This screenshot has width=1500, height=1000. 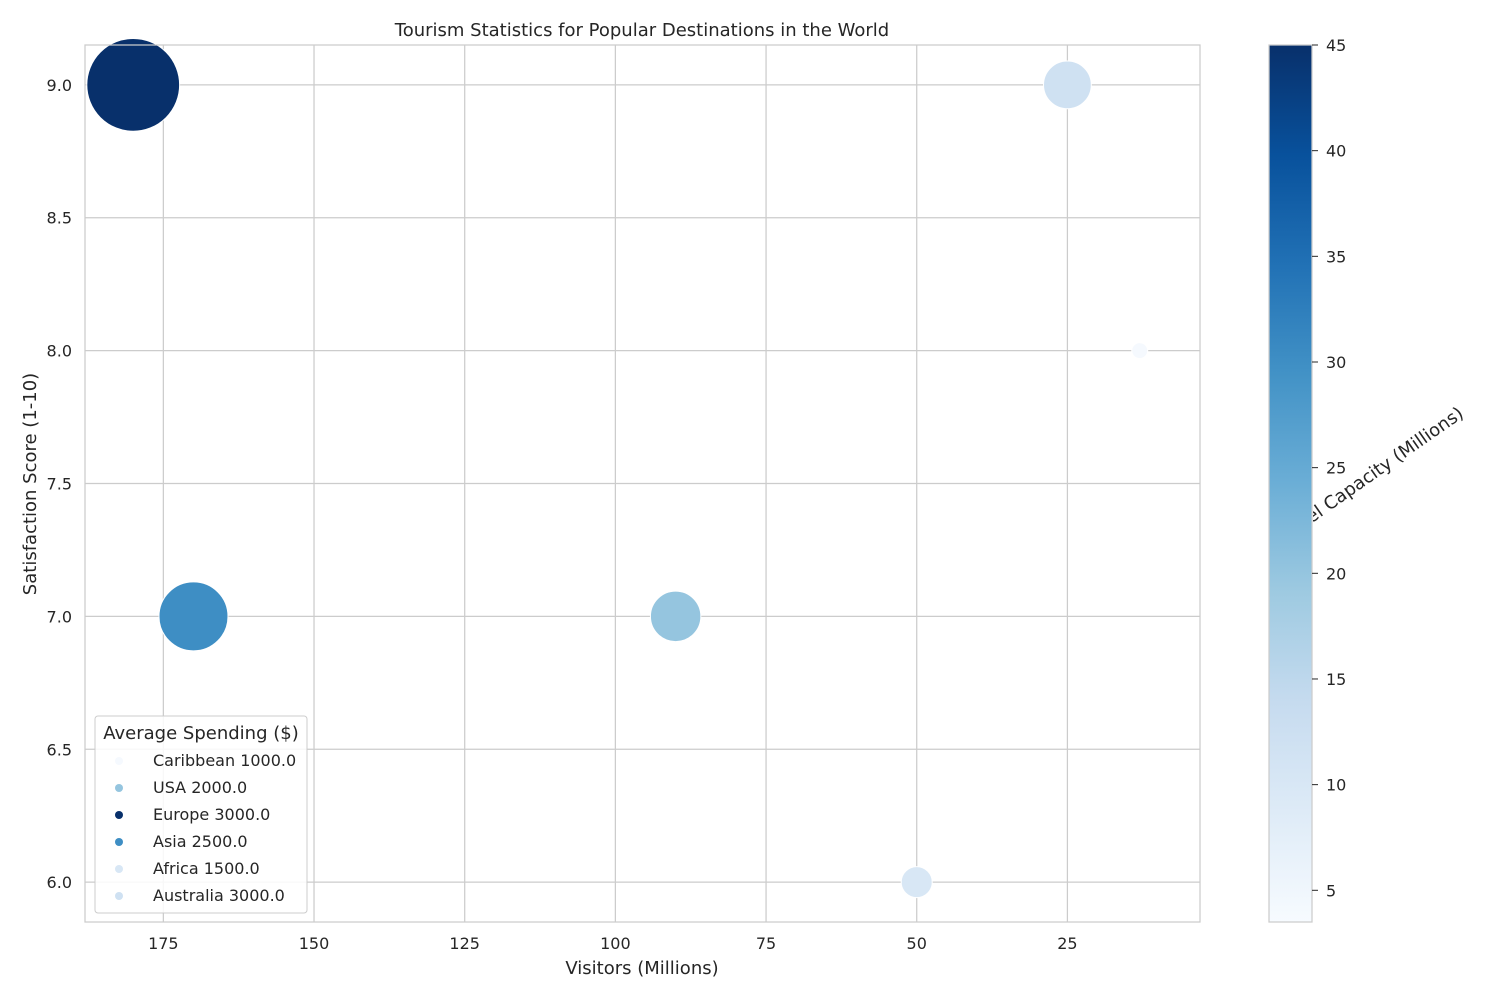 I want to click on x-tick-label: 75, so click(x=766, y=943).